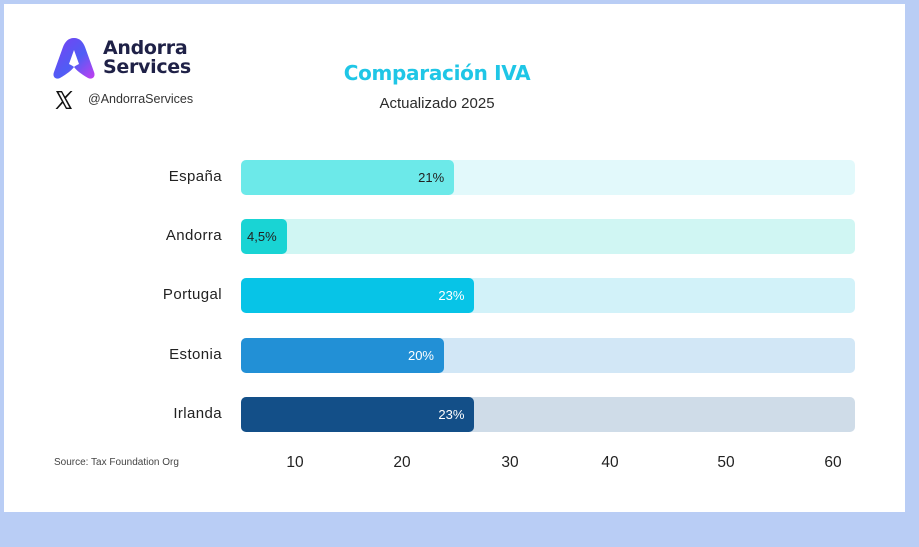  What do you see at coordinates (437, 103) in the screenshot?
I see `chart-subtitle: Actualizado 2025` at bounding box center [437, 103].